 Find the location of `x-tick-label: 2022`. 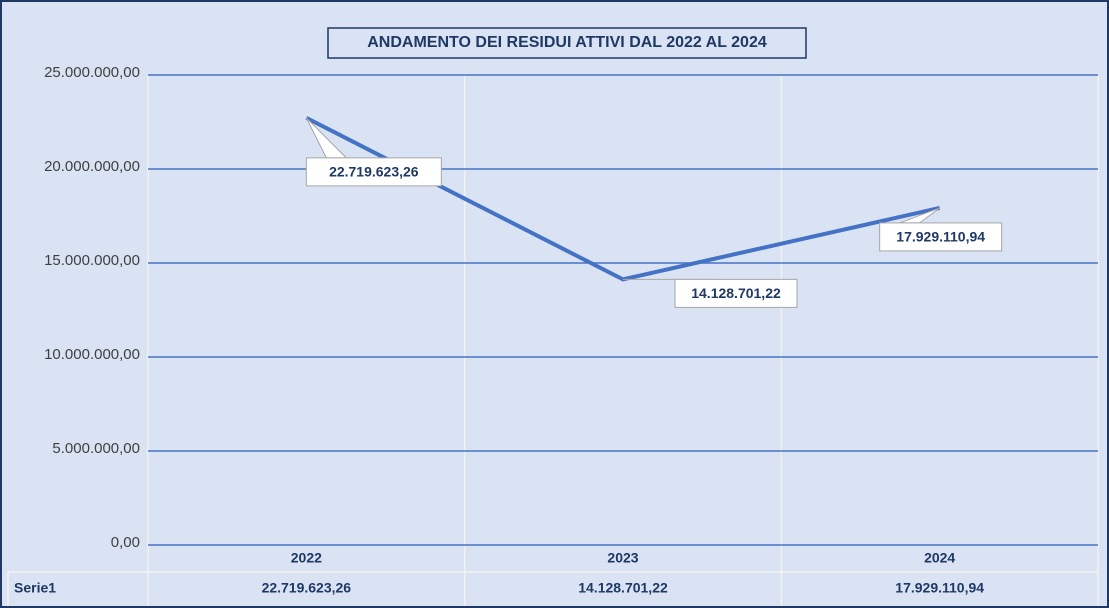

x-tick-label: 2022 is located at coordinates (306, 558).